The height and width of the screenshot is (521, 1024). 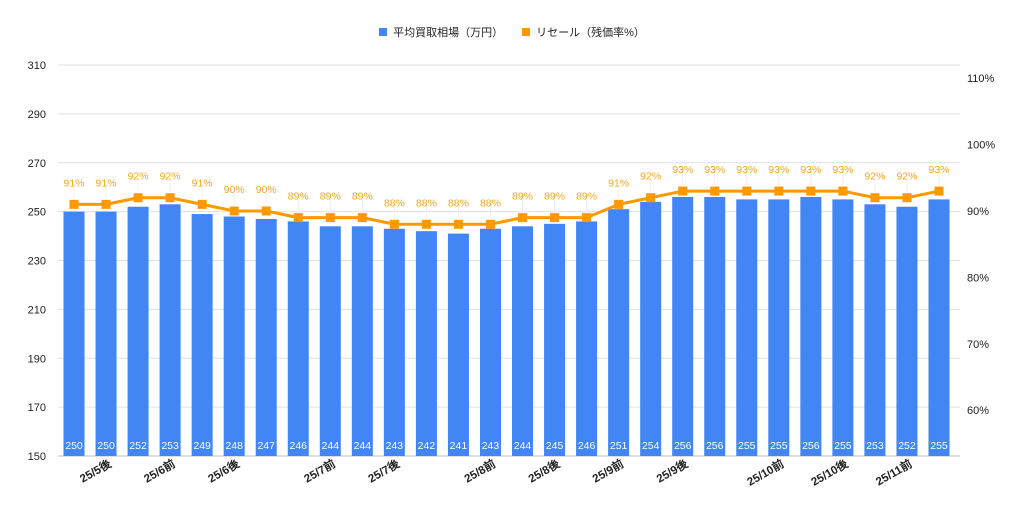 I want to click on right-axis-tick: 80%, so click(x=978, y=278).